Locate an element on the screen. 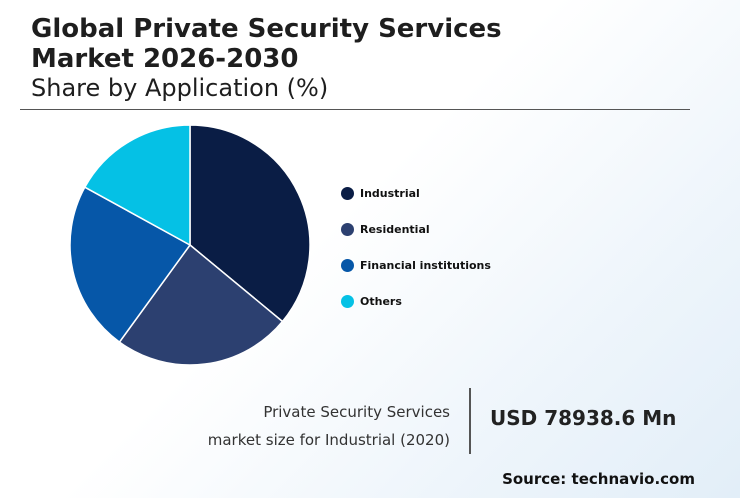 Image resolution: width=740 pixels, height=498 pixels. legend-label-others: Others is located at coordinates (381, 301).